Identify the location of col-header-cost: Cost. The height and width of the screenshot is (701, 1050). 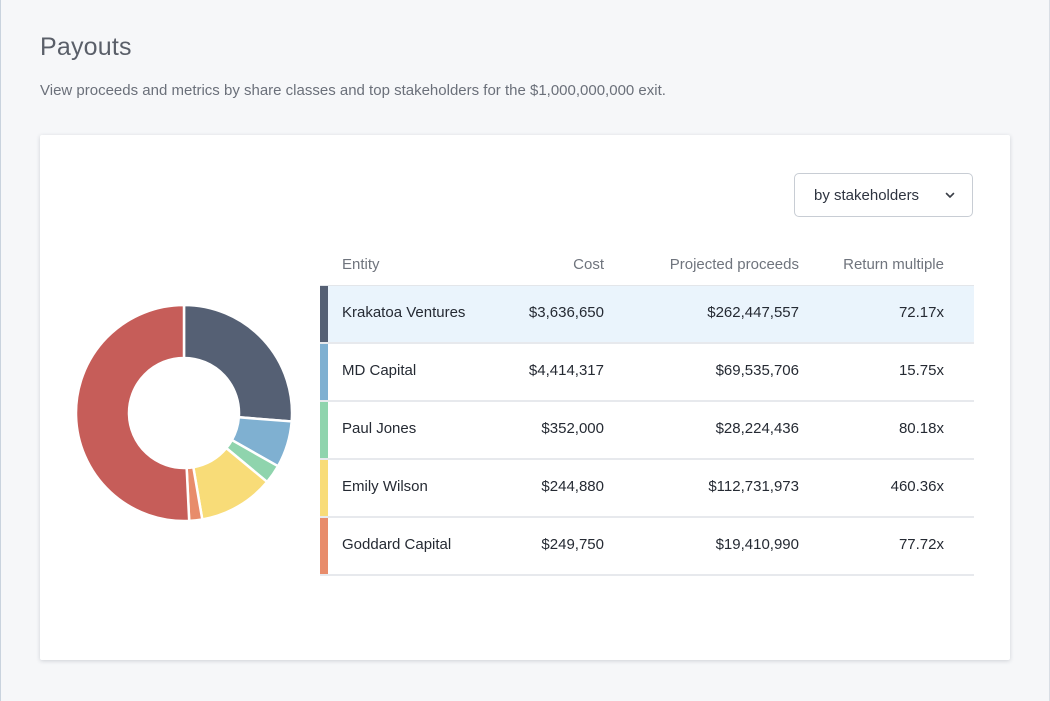
(588, 264).